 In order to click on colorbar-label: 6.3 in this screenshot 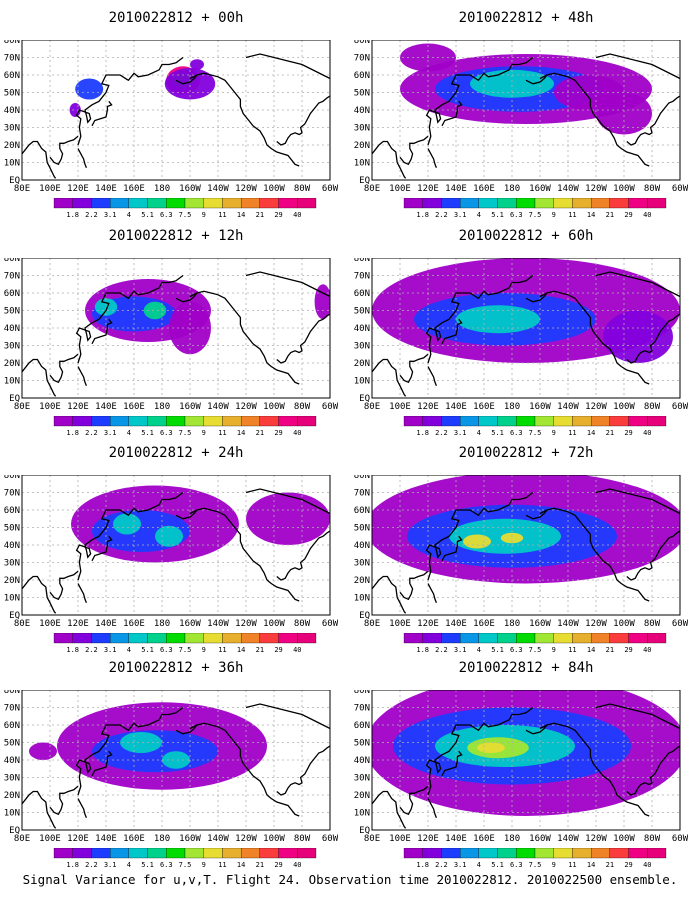, I will do `click(166, 215)`.